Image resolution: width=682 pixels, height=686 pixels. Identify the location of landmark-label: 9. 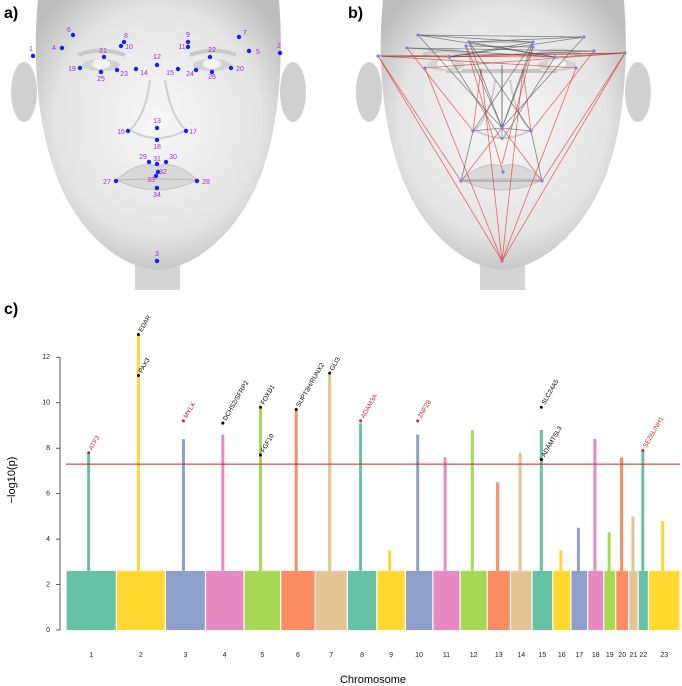
(188, 35).